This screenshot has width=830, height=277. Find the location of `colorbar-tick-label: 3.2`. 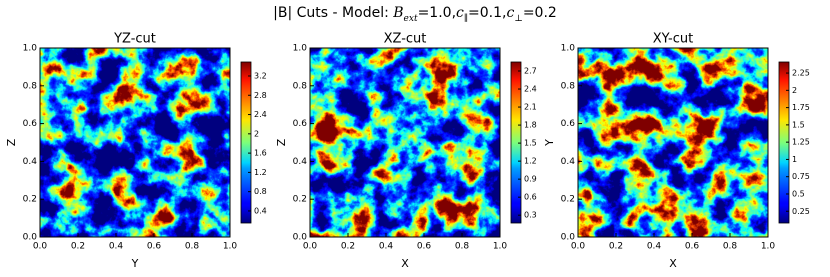

colorbar-tick-label: 3.2 is located at coordinates (260, 75).